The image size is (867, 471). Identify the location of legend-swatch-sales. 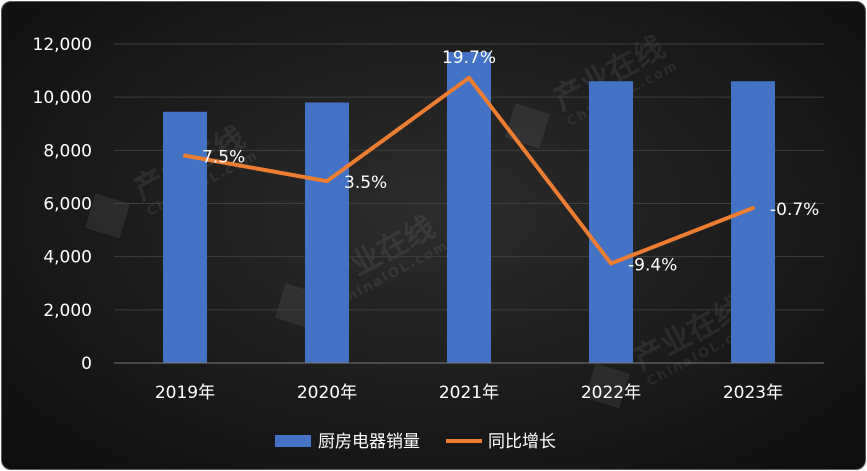
(293, 441).